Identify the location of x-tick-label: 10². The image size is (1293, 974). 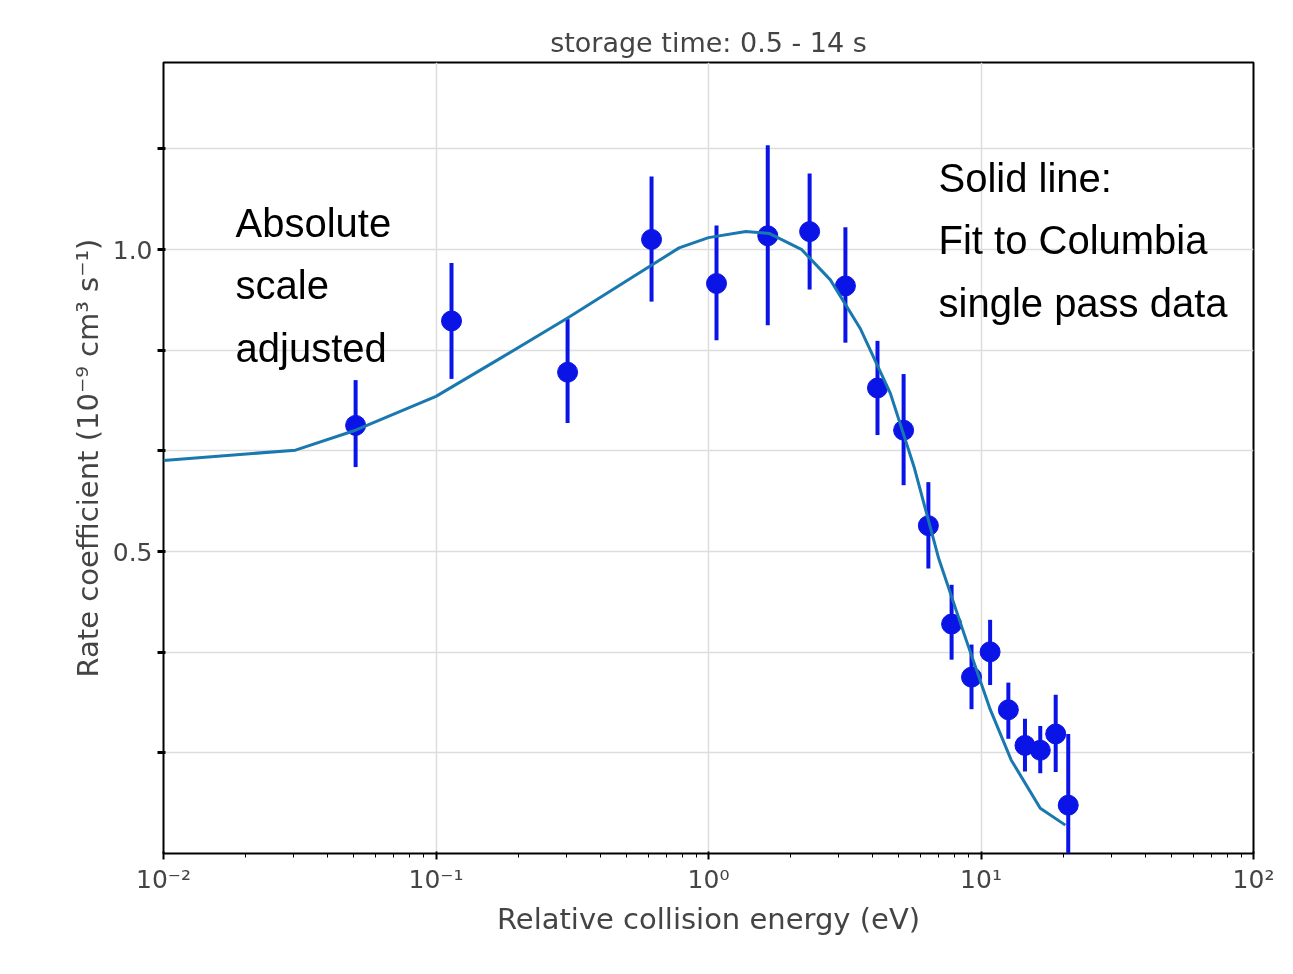
(1253, 879).